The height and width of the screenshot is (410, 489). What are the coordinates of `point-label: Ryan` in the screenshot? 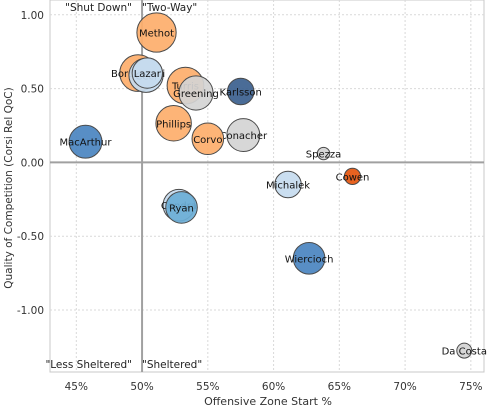 It's located at (181, 208).